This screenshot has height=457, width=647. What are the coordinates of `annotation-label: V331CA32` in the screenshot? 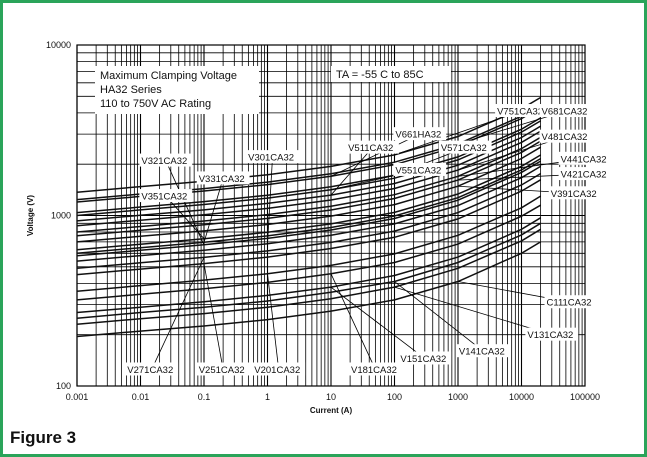 It's located at (222, 179).